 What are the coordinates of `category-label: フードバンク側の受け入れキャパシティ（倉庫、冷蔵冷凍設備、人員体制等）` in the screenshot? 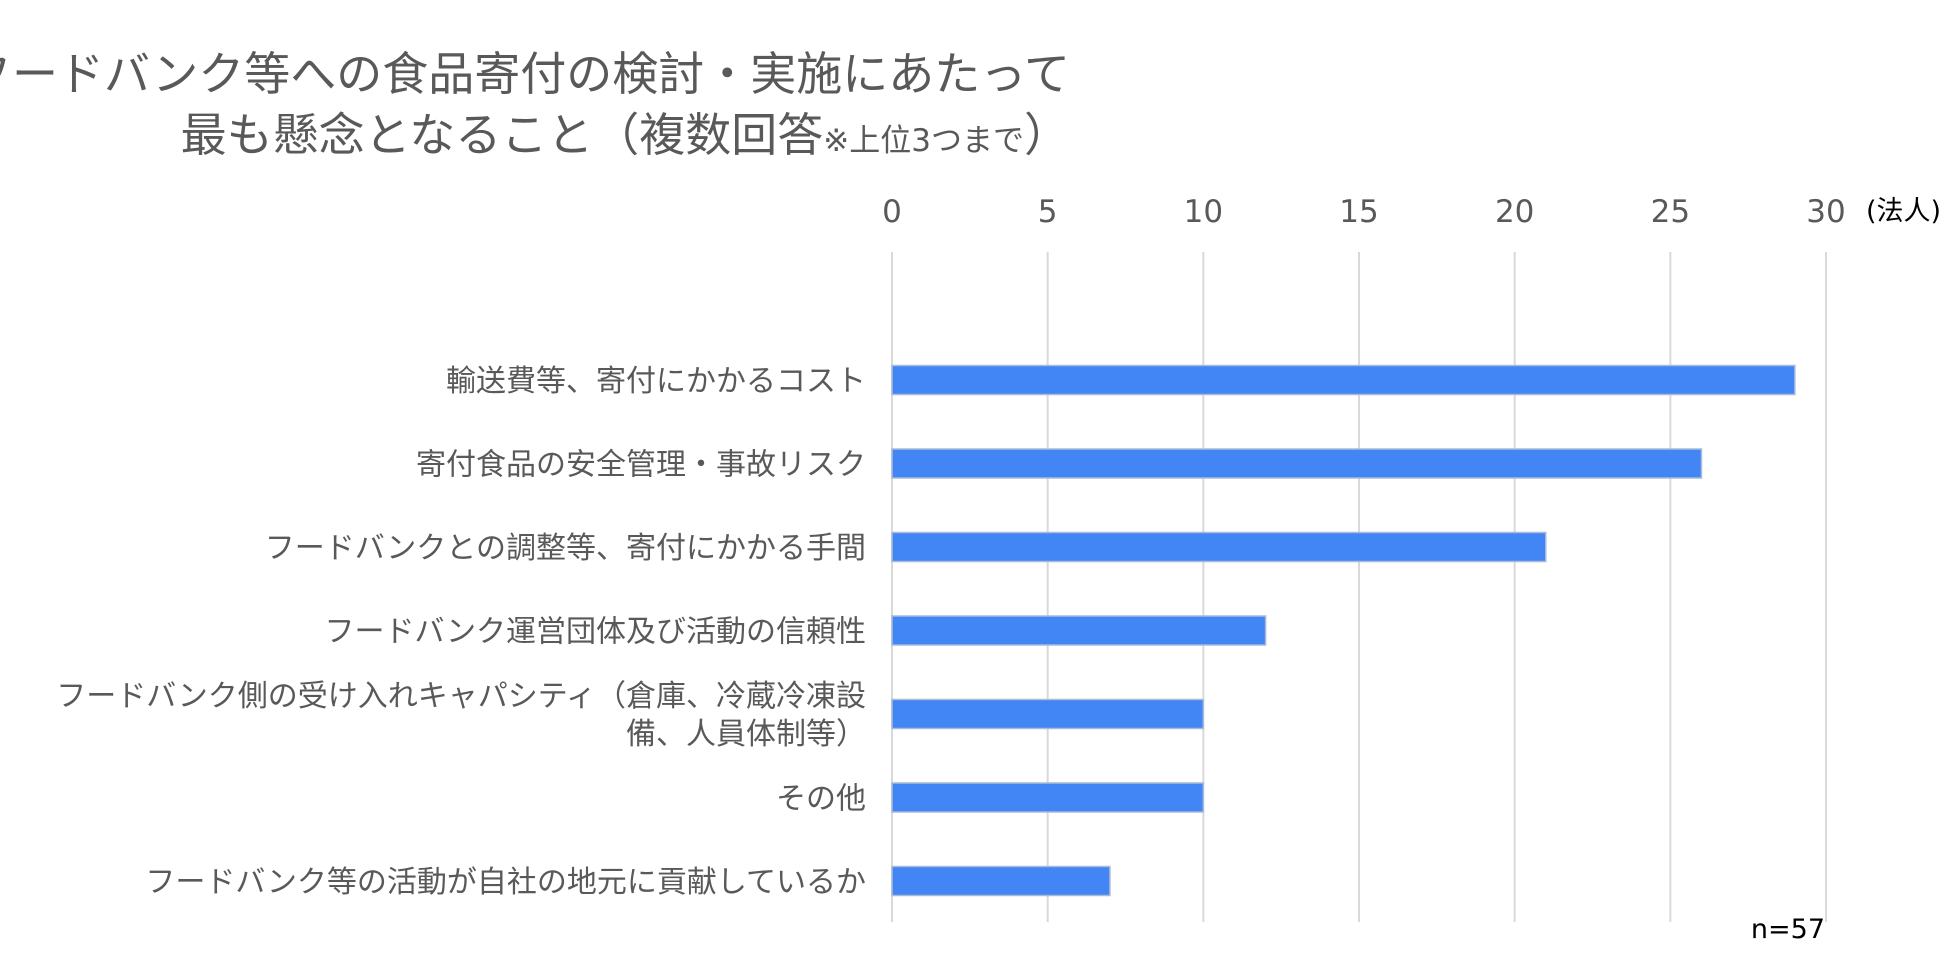 It's located at (461, 715).